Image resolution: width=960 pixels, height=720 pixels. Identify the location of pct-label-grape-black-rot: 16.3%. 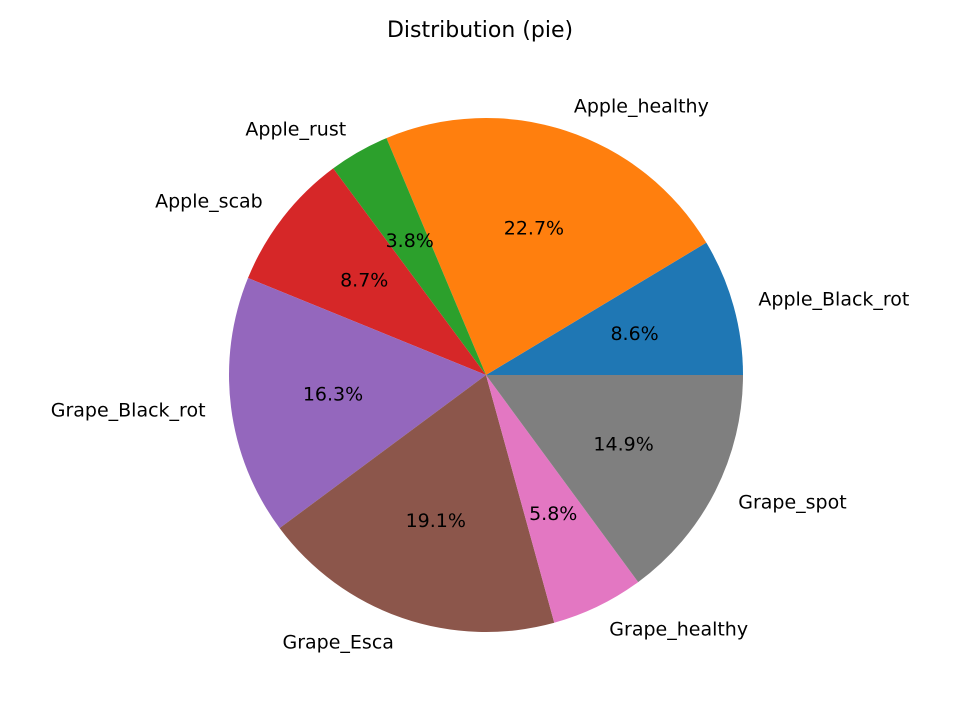
(333, 394).